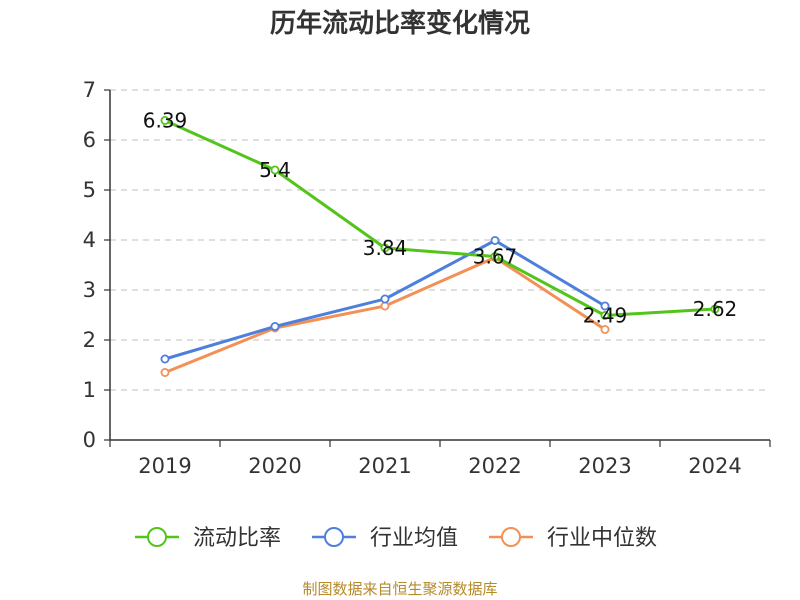  What do you see at coordinates (714, 466) in the screenshot?
I see `x-tick-label: 2024` at bounding box center [714, 466].